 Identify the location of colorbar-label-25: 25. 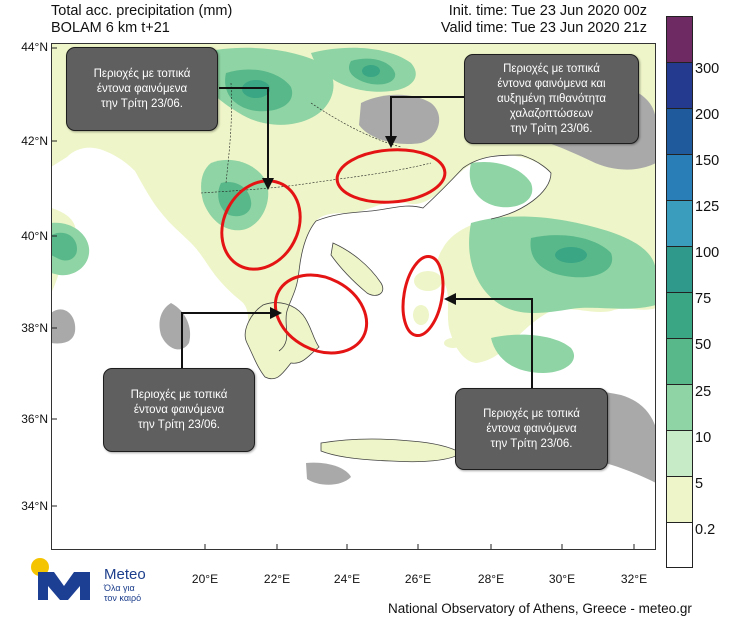
(703, 392).